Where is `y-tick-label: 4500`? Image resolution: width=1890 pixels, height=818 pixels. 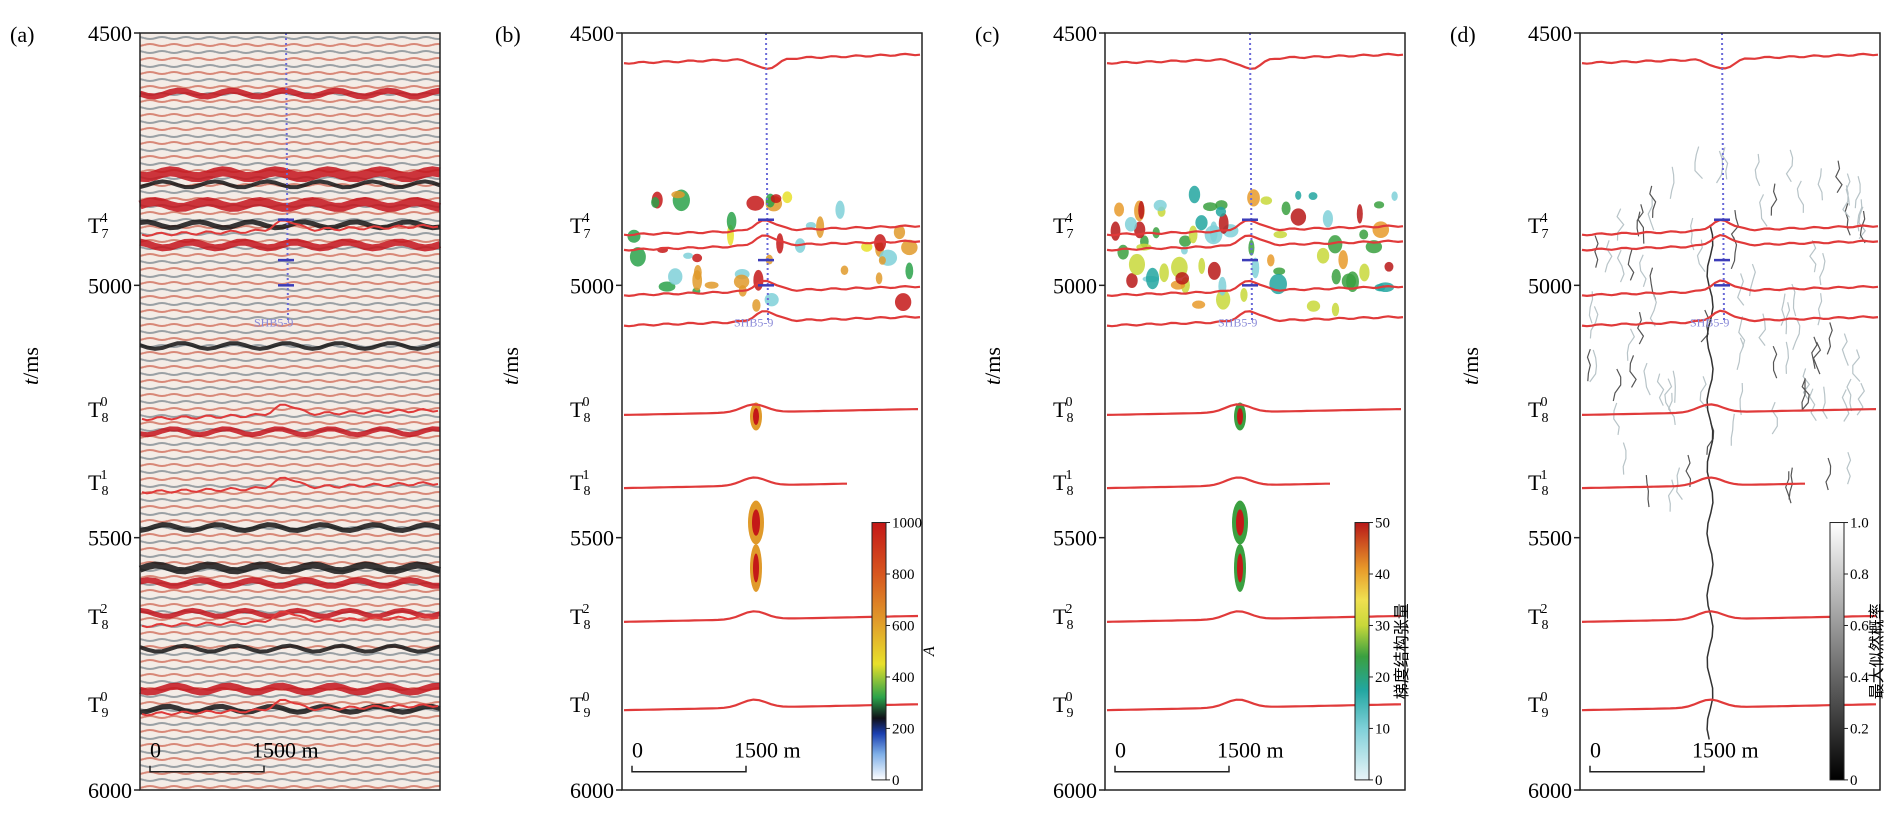 y-tick-label: 4500 is located at coordinates (110, 33).